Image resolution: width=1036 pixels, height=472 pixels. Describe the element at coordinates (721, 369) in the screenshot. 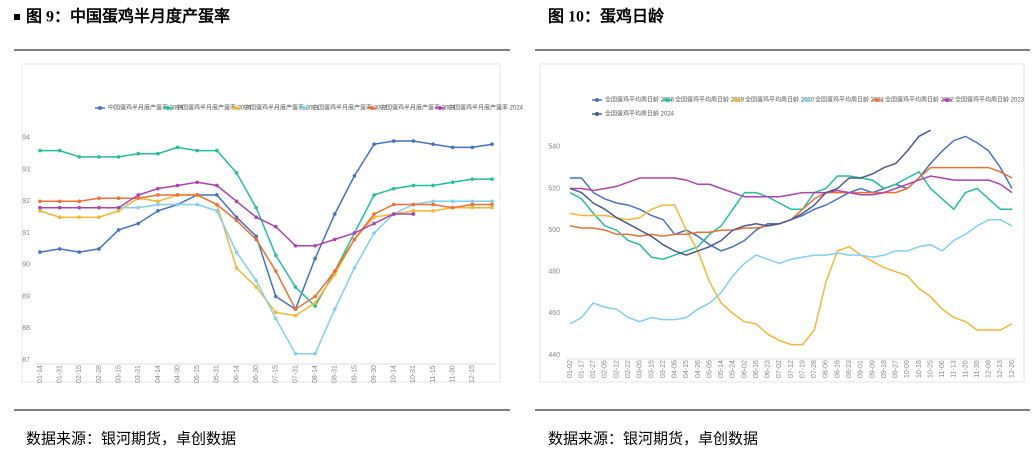

I see `x-tick-label: 05-14` at that location.